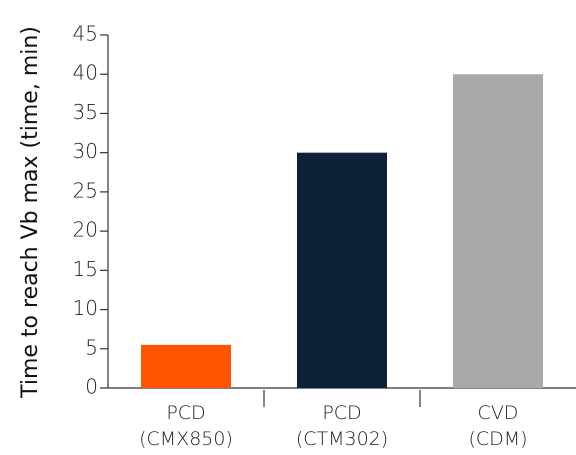 This screenshot has height=455, width=576. I want to click on x-categories: PCD (CMX850) PCD (CTM302) CVD (CDM), so click(333, 420).